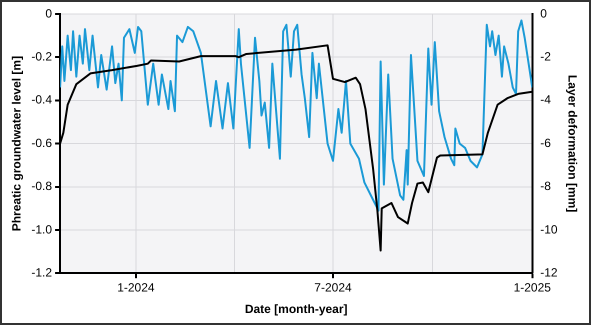  I want to click on y2-tick-label: -10, so click(549, 229).